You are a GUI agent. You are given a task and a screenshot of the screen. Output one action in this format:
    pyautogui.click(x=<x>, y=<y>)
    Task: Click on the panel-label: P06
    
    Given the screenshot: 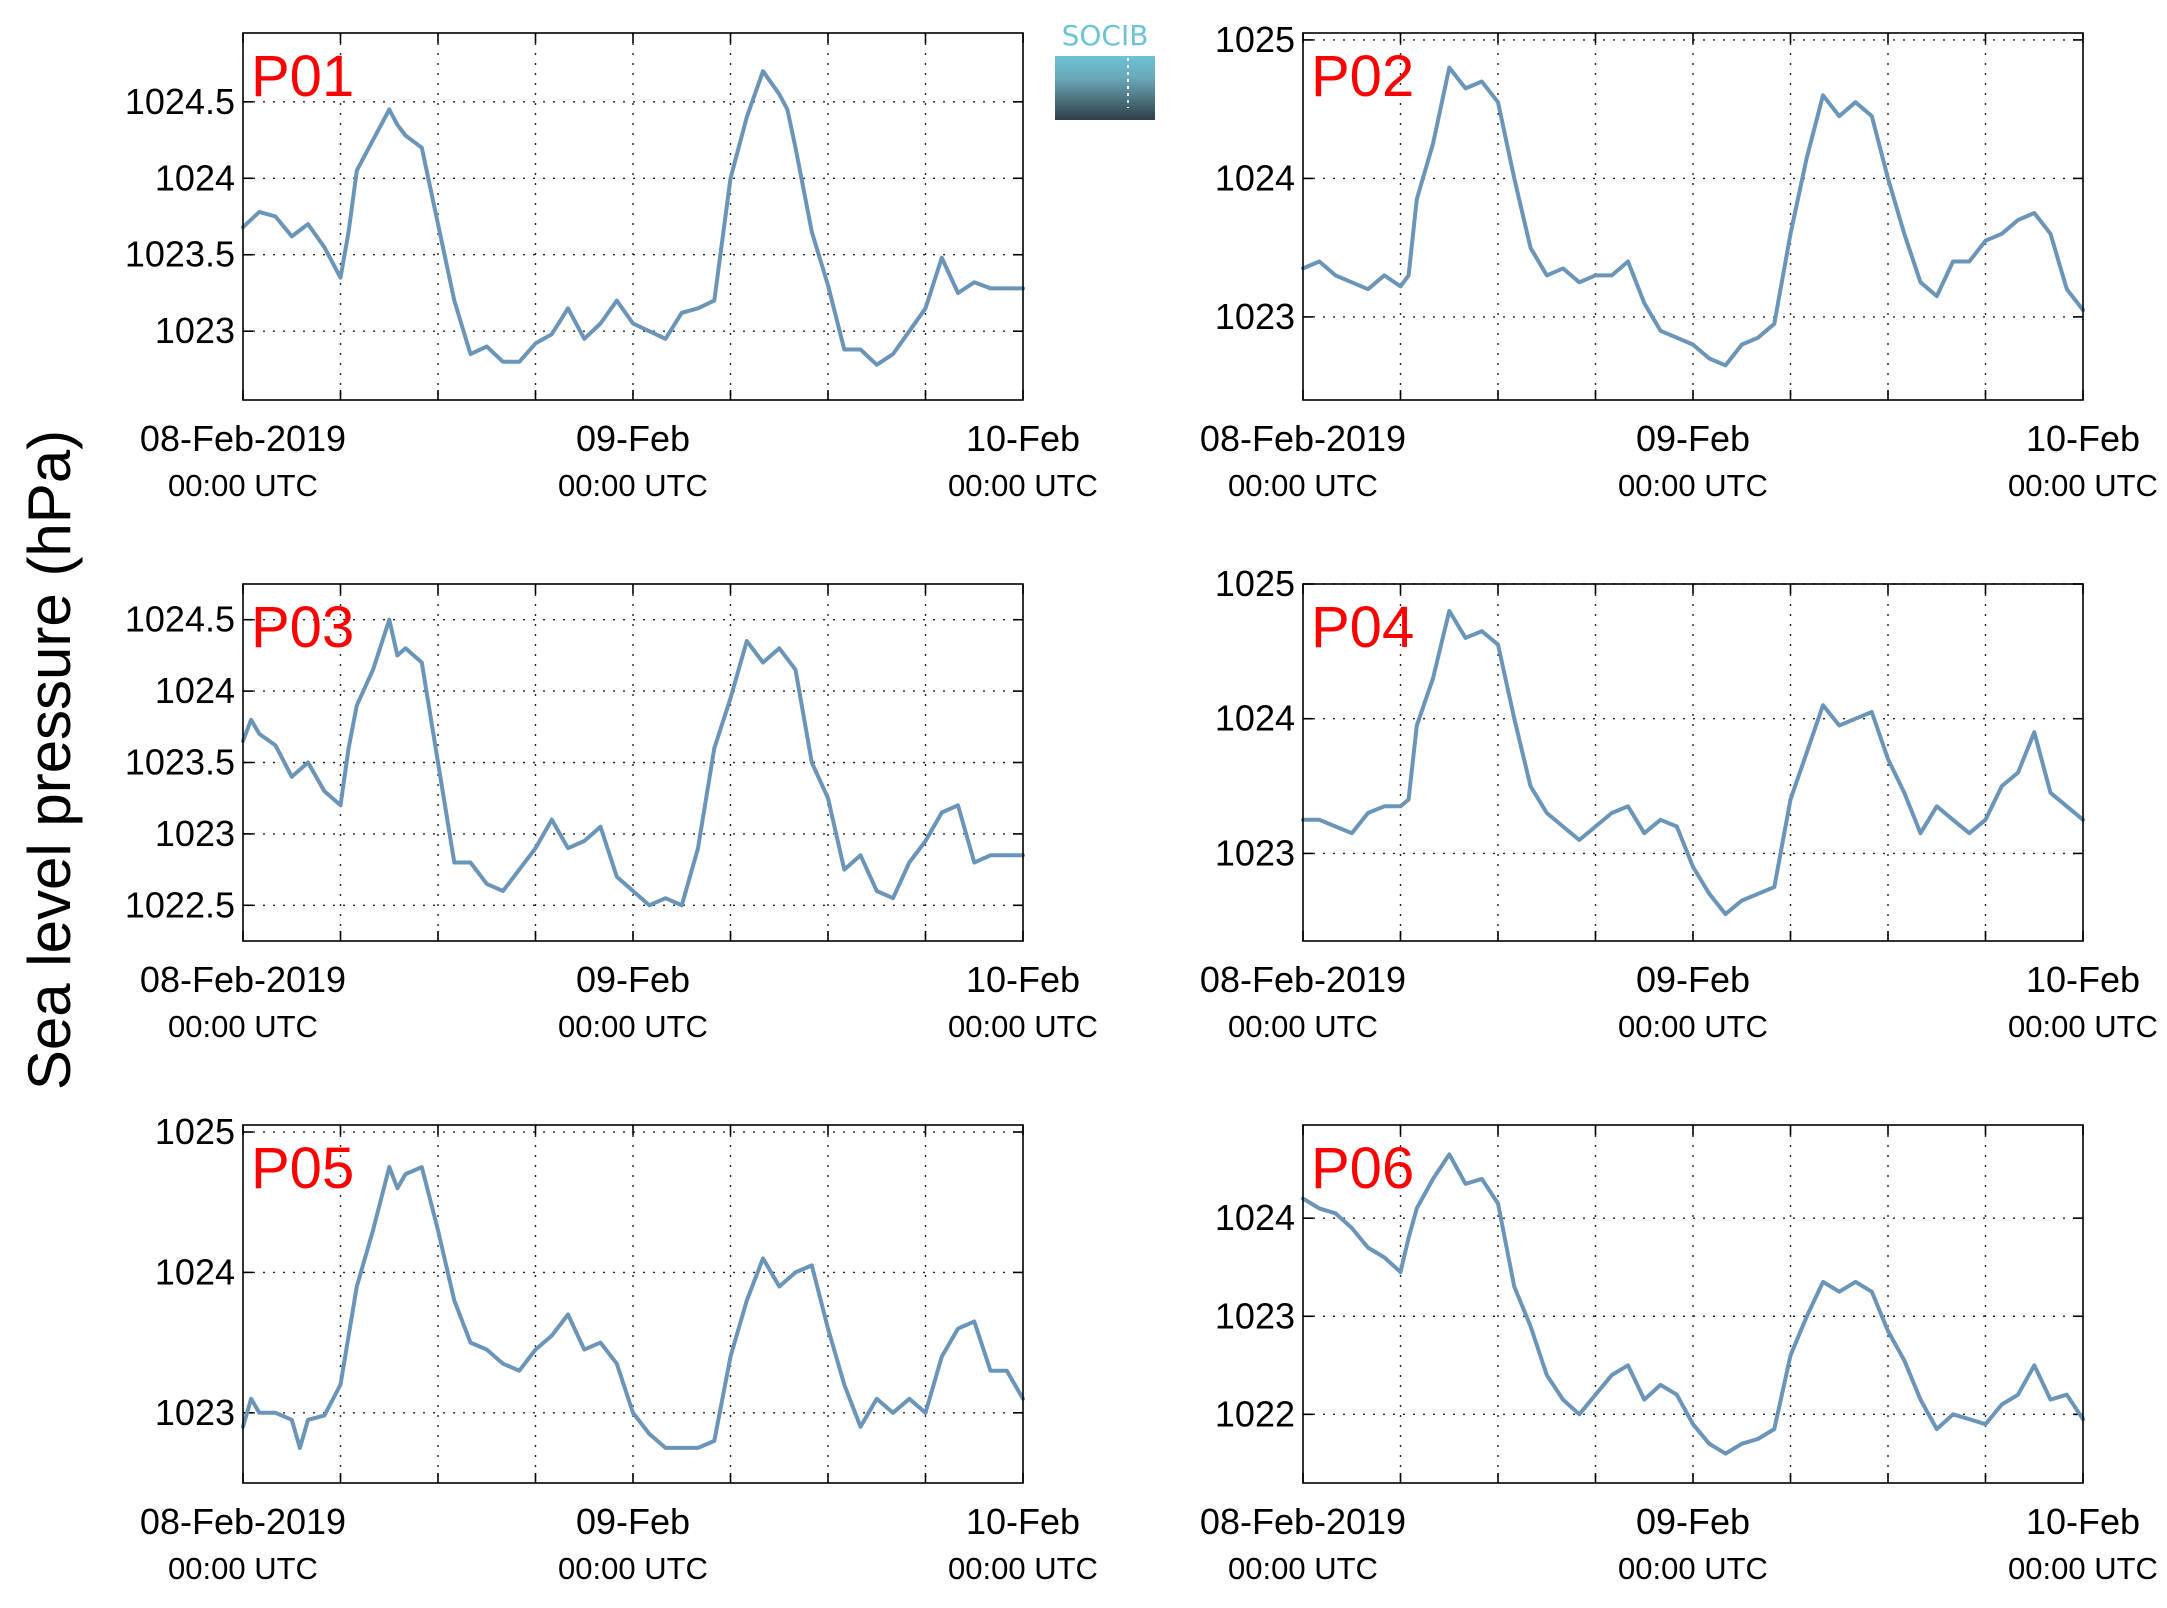 What is the action you would take?
    pyautogui.click(x=1362, y=1168)
    